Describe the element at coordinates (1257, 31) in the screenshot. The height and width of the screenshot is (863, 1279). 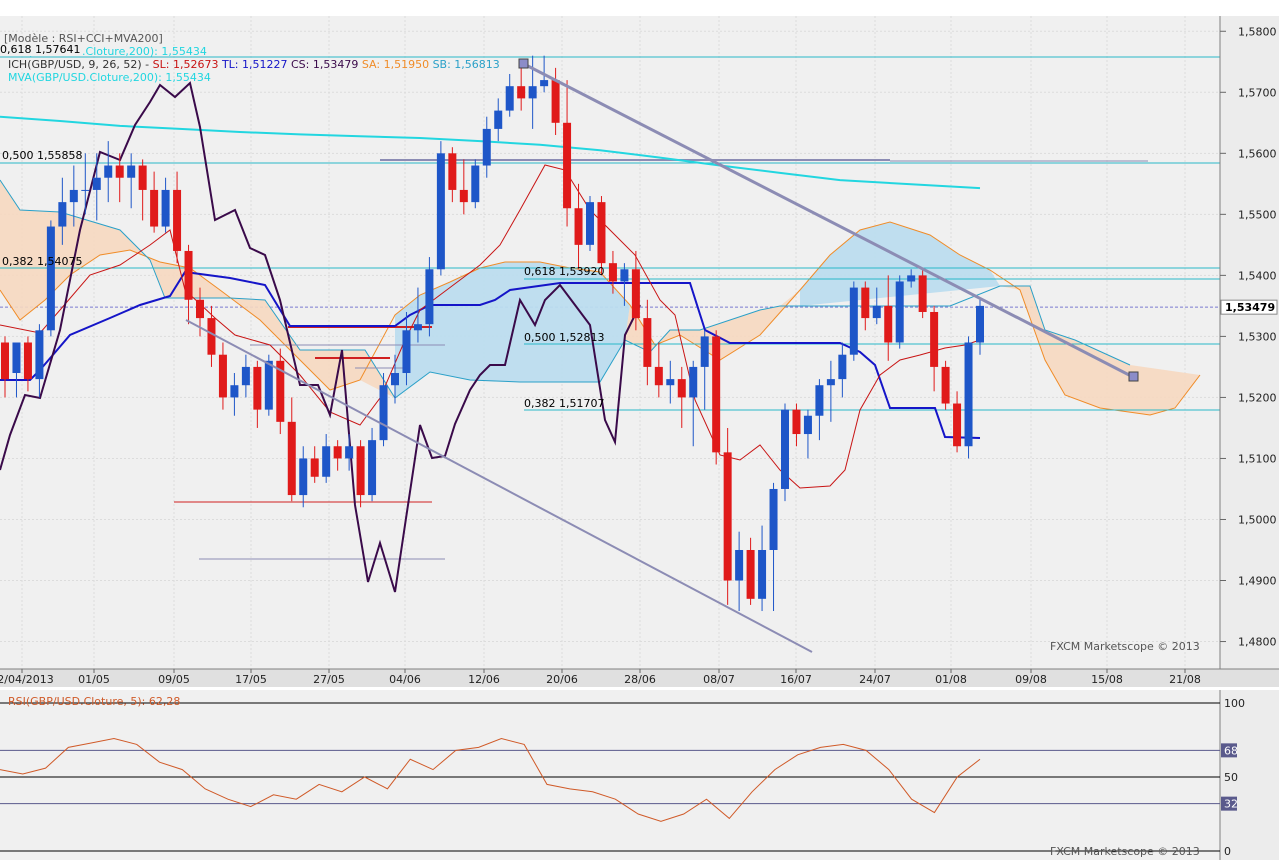
I see `price-tick-label: 1,5800` at that location.